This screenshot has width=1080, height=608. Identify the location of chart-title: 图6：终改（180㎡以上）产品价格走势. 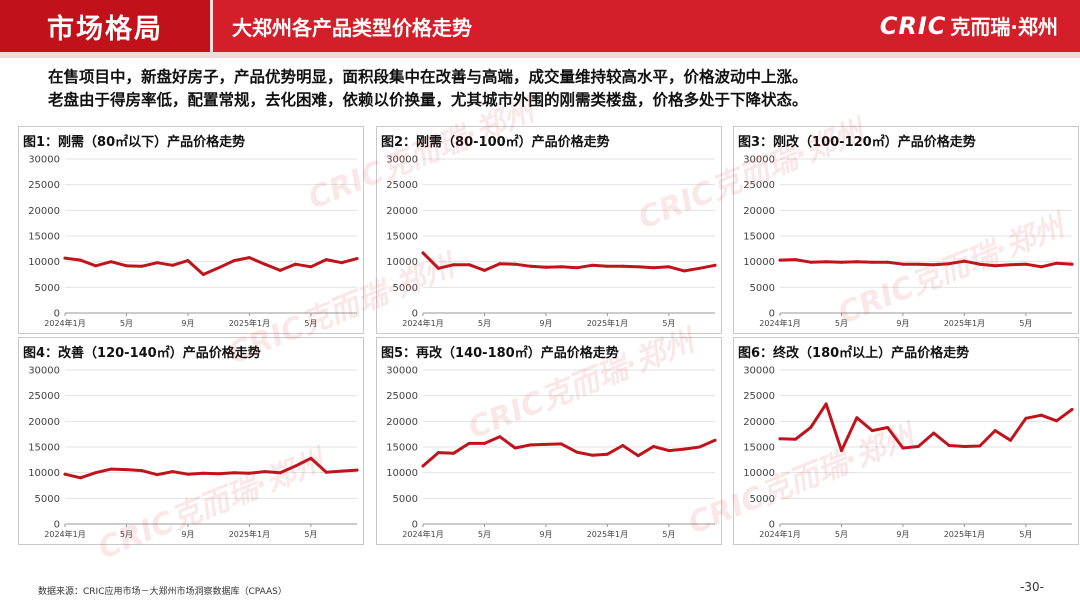
(854, 353).